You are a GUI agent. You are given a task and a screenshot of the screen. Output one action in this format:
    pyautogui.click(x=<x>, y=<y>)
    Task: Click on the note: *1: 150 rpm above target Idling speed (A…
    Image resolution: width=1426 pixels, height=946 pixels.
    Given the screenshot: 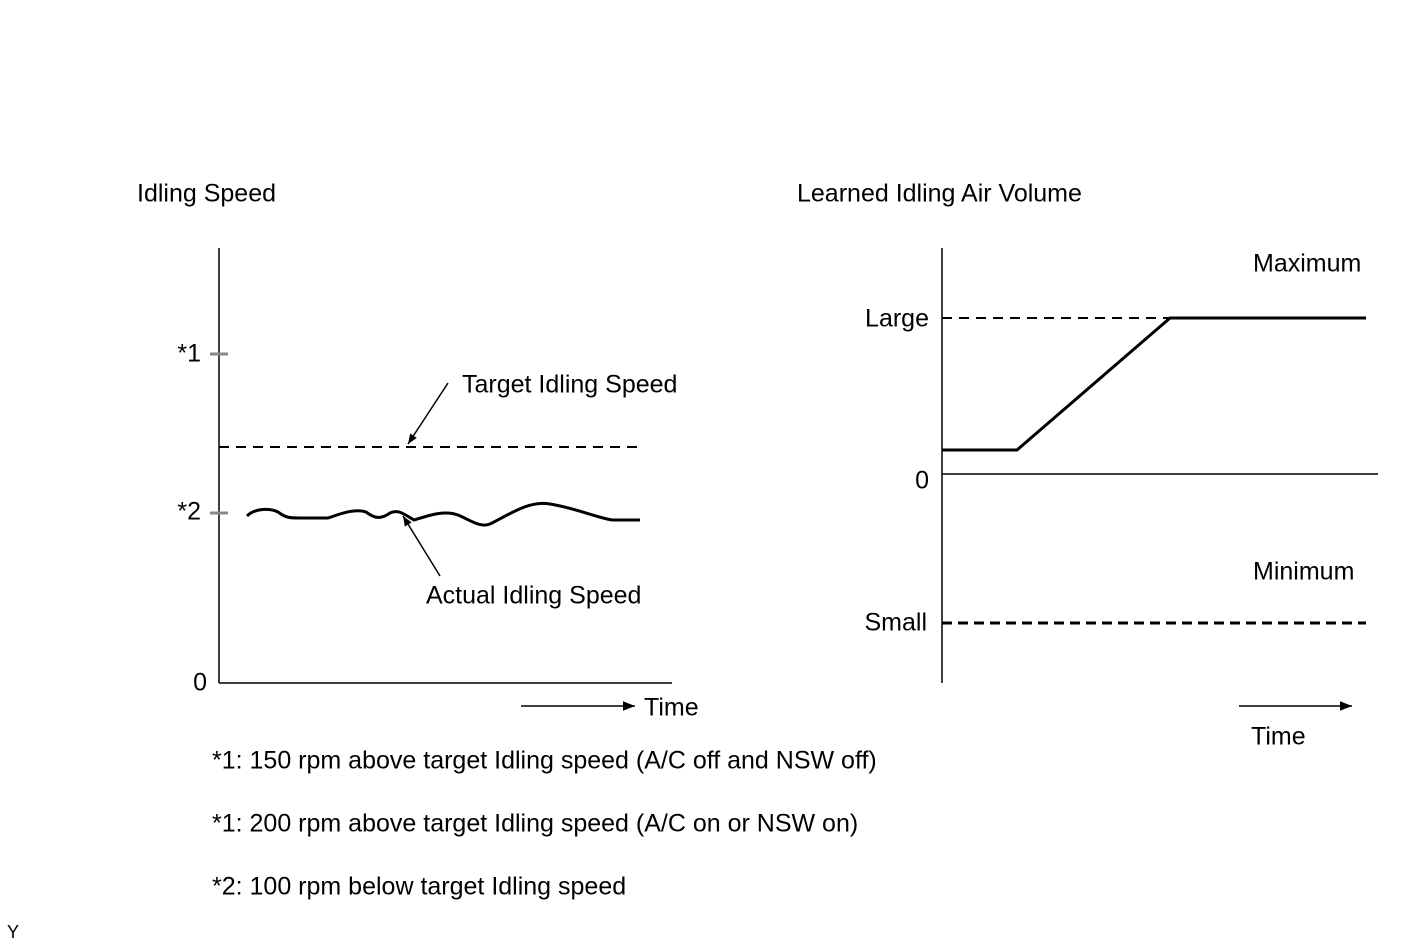 What is the action you would take?
    pyautogui.click(x=544, y=761)
    